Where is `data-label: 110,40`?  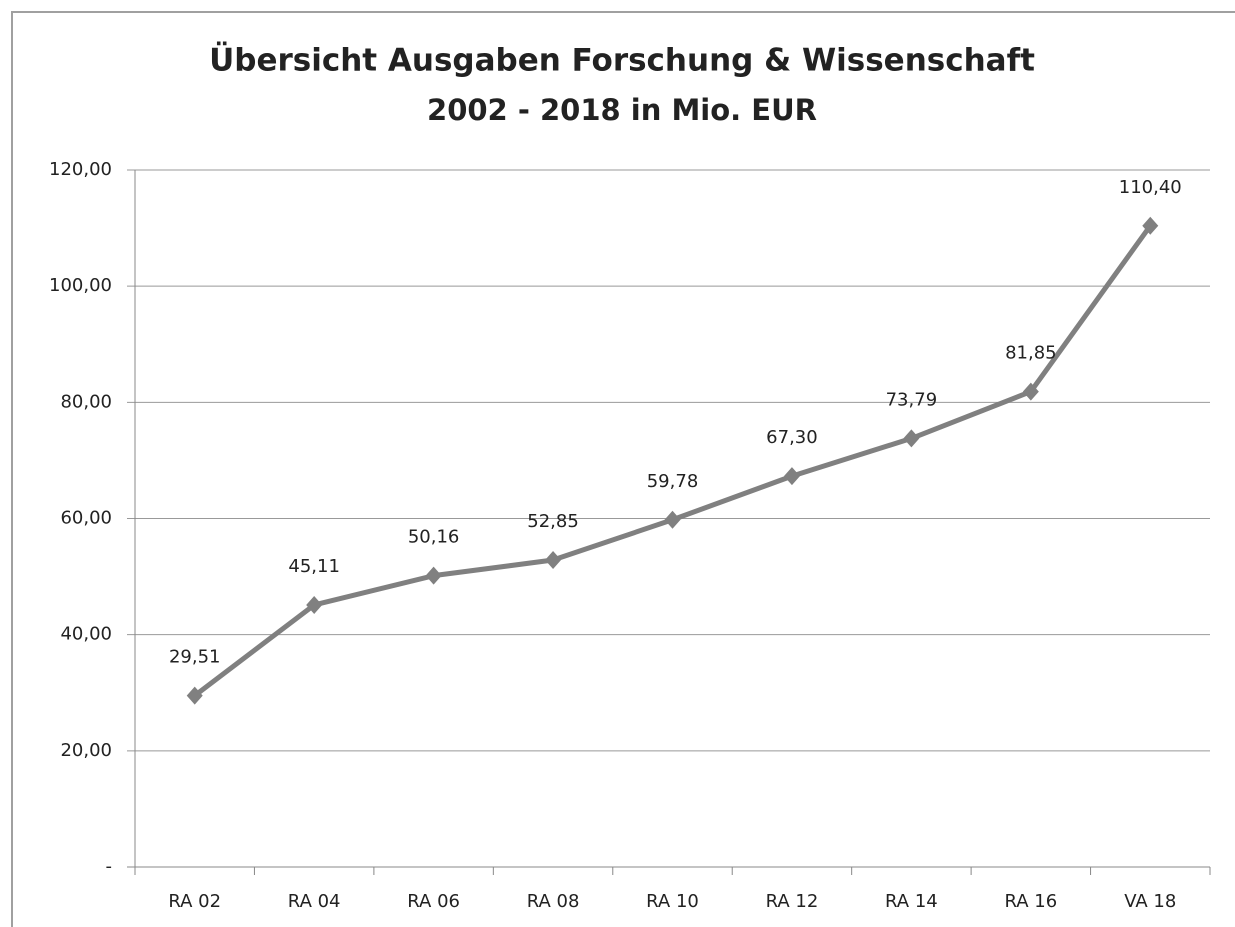 data-label: 110,40 is located at coordinates (1150, 187).